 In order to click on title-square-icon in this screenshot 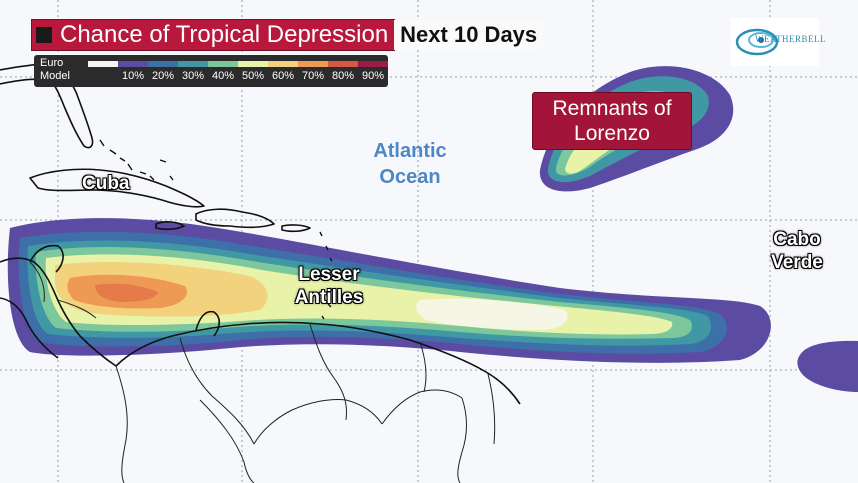, I will do `click(44, 35)`.